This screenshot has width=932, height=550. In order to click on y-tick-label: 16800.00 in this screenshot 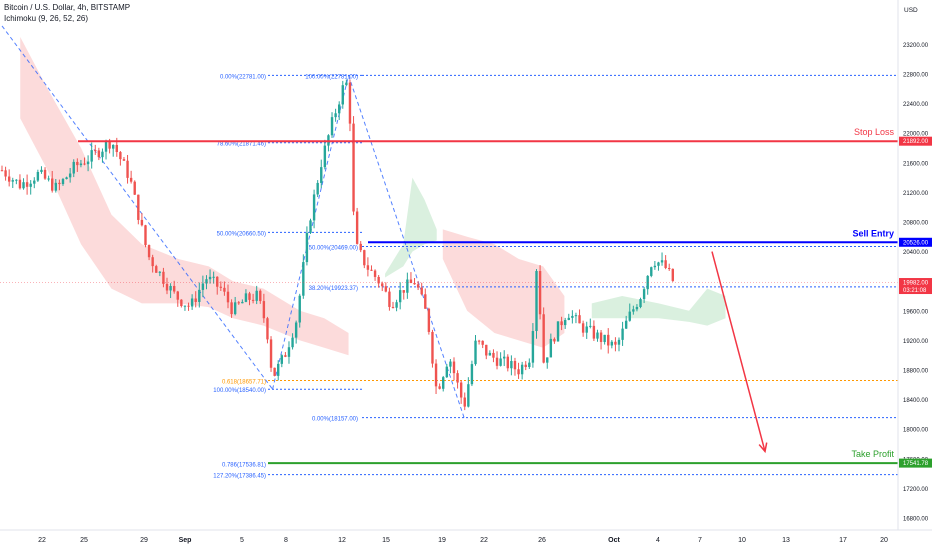, I will do `click(916, 520)`.